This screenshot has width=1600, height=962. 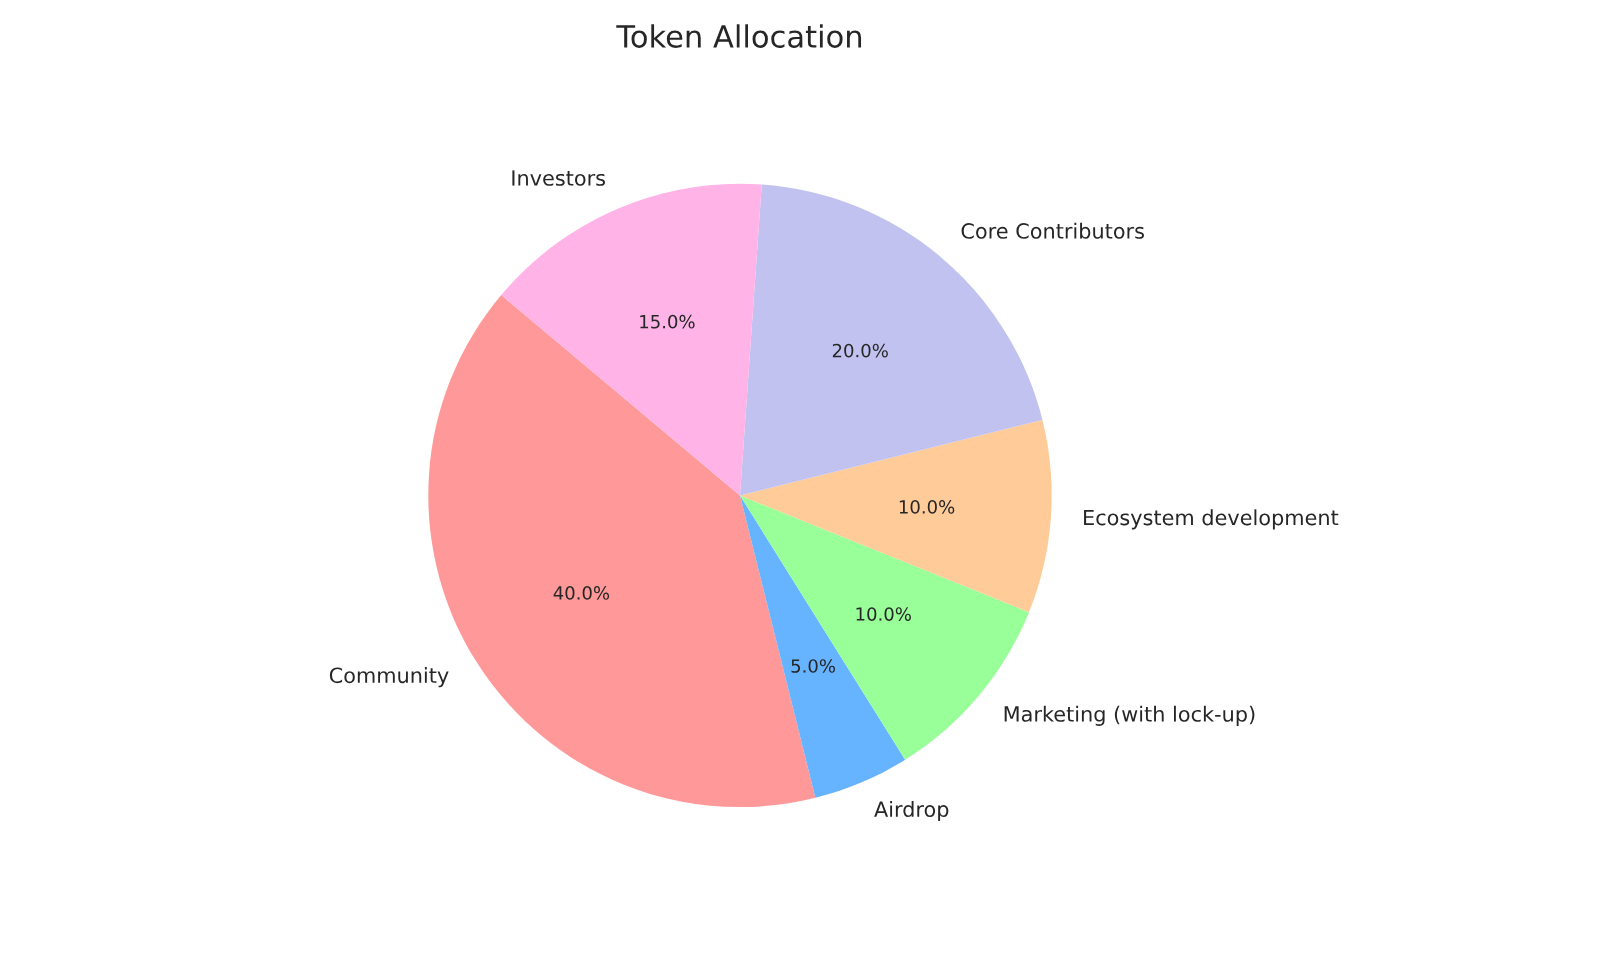 I want to click on slice-label: Ecosystem development, so click(x=1211, y=519).